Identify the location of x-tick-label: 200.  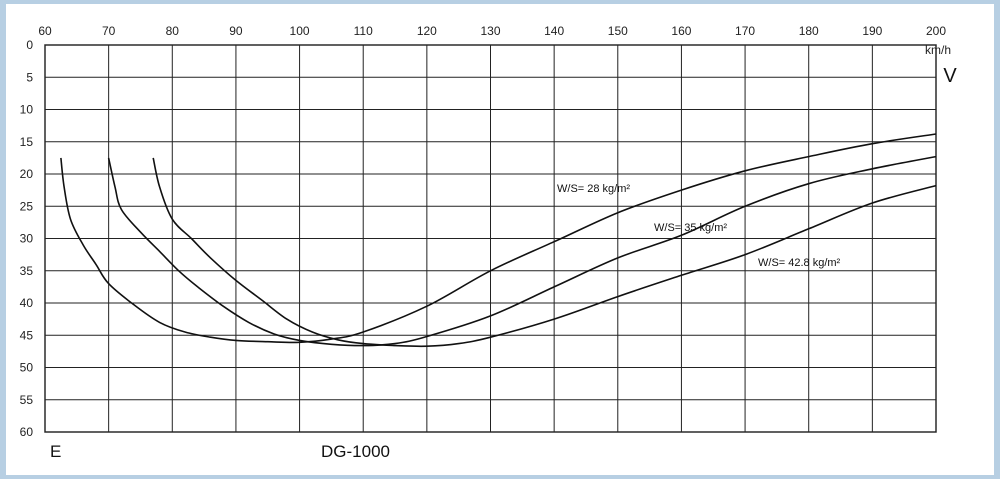
(936, 31).